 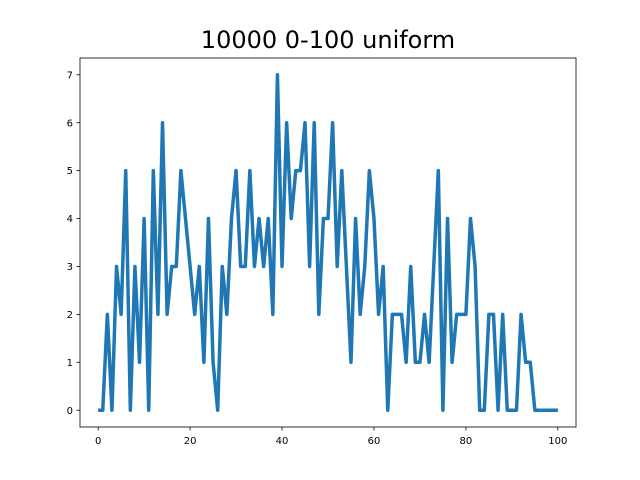 I want to click on chart-title: 10000 0-100 uniform, so click(x=328, y=40).